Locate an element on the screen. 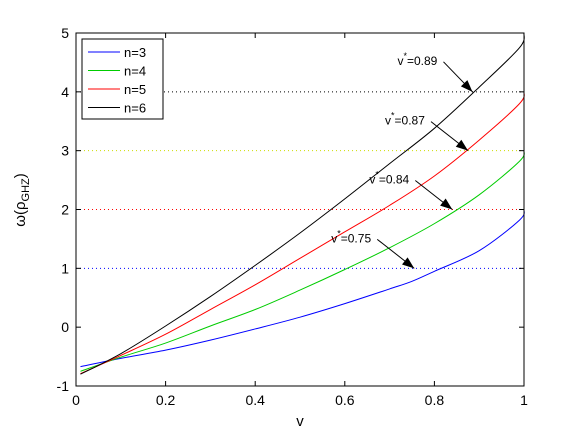 This screenshot has height=435, width=579. annotation-value: =0.89 is located at coordinates (422, 61).